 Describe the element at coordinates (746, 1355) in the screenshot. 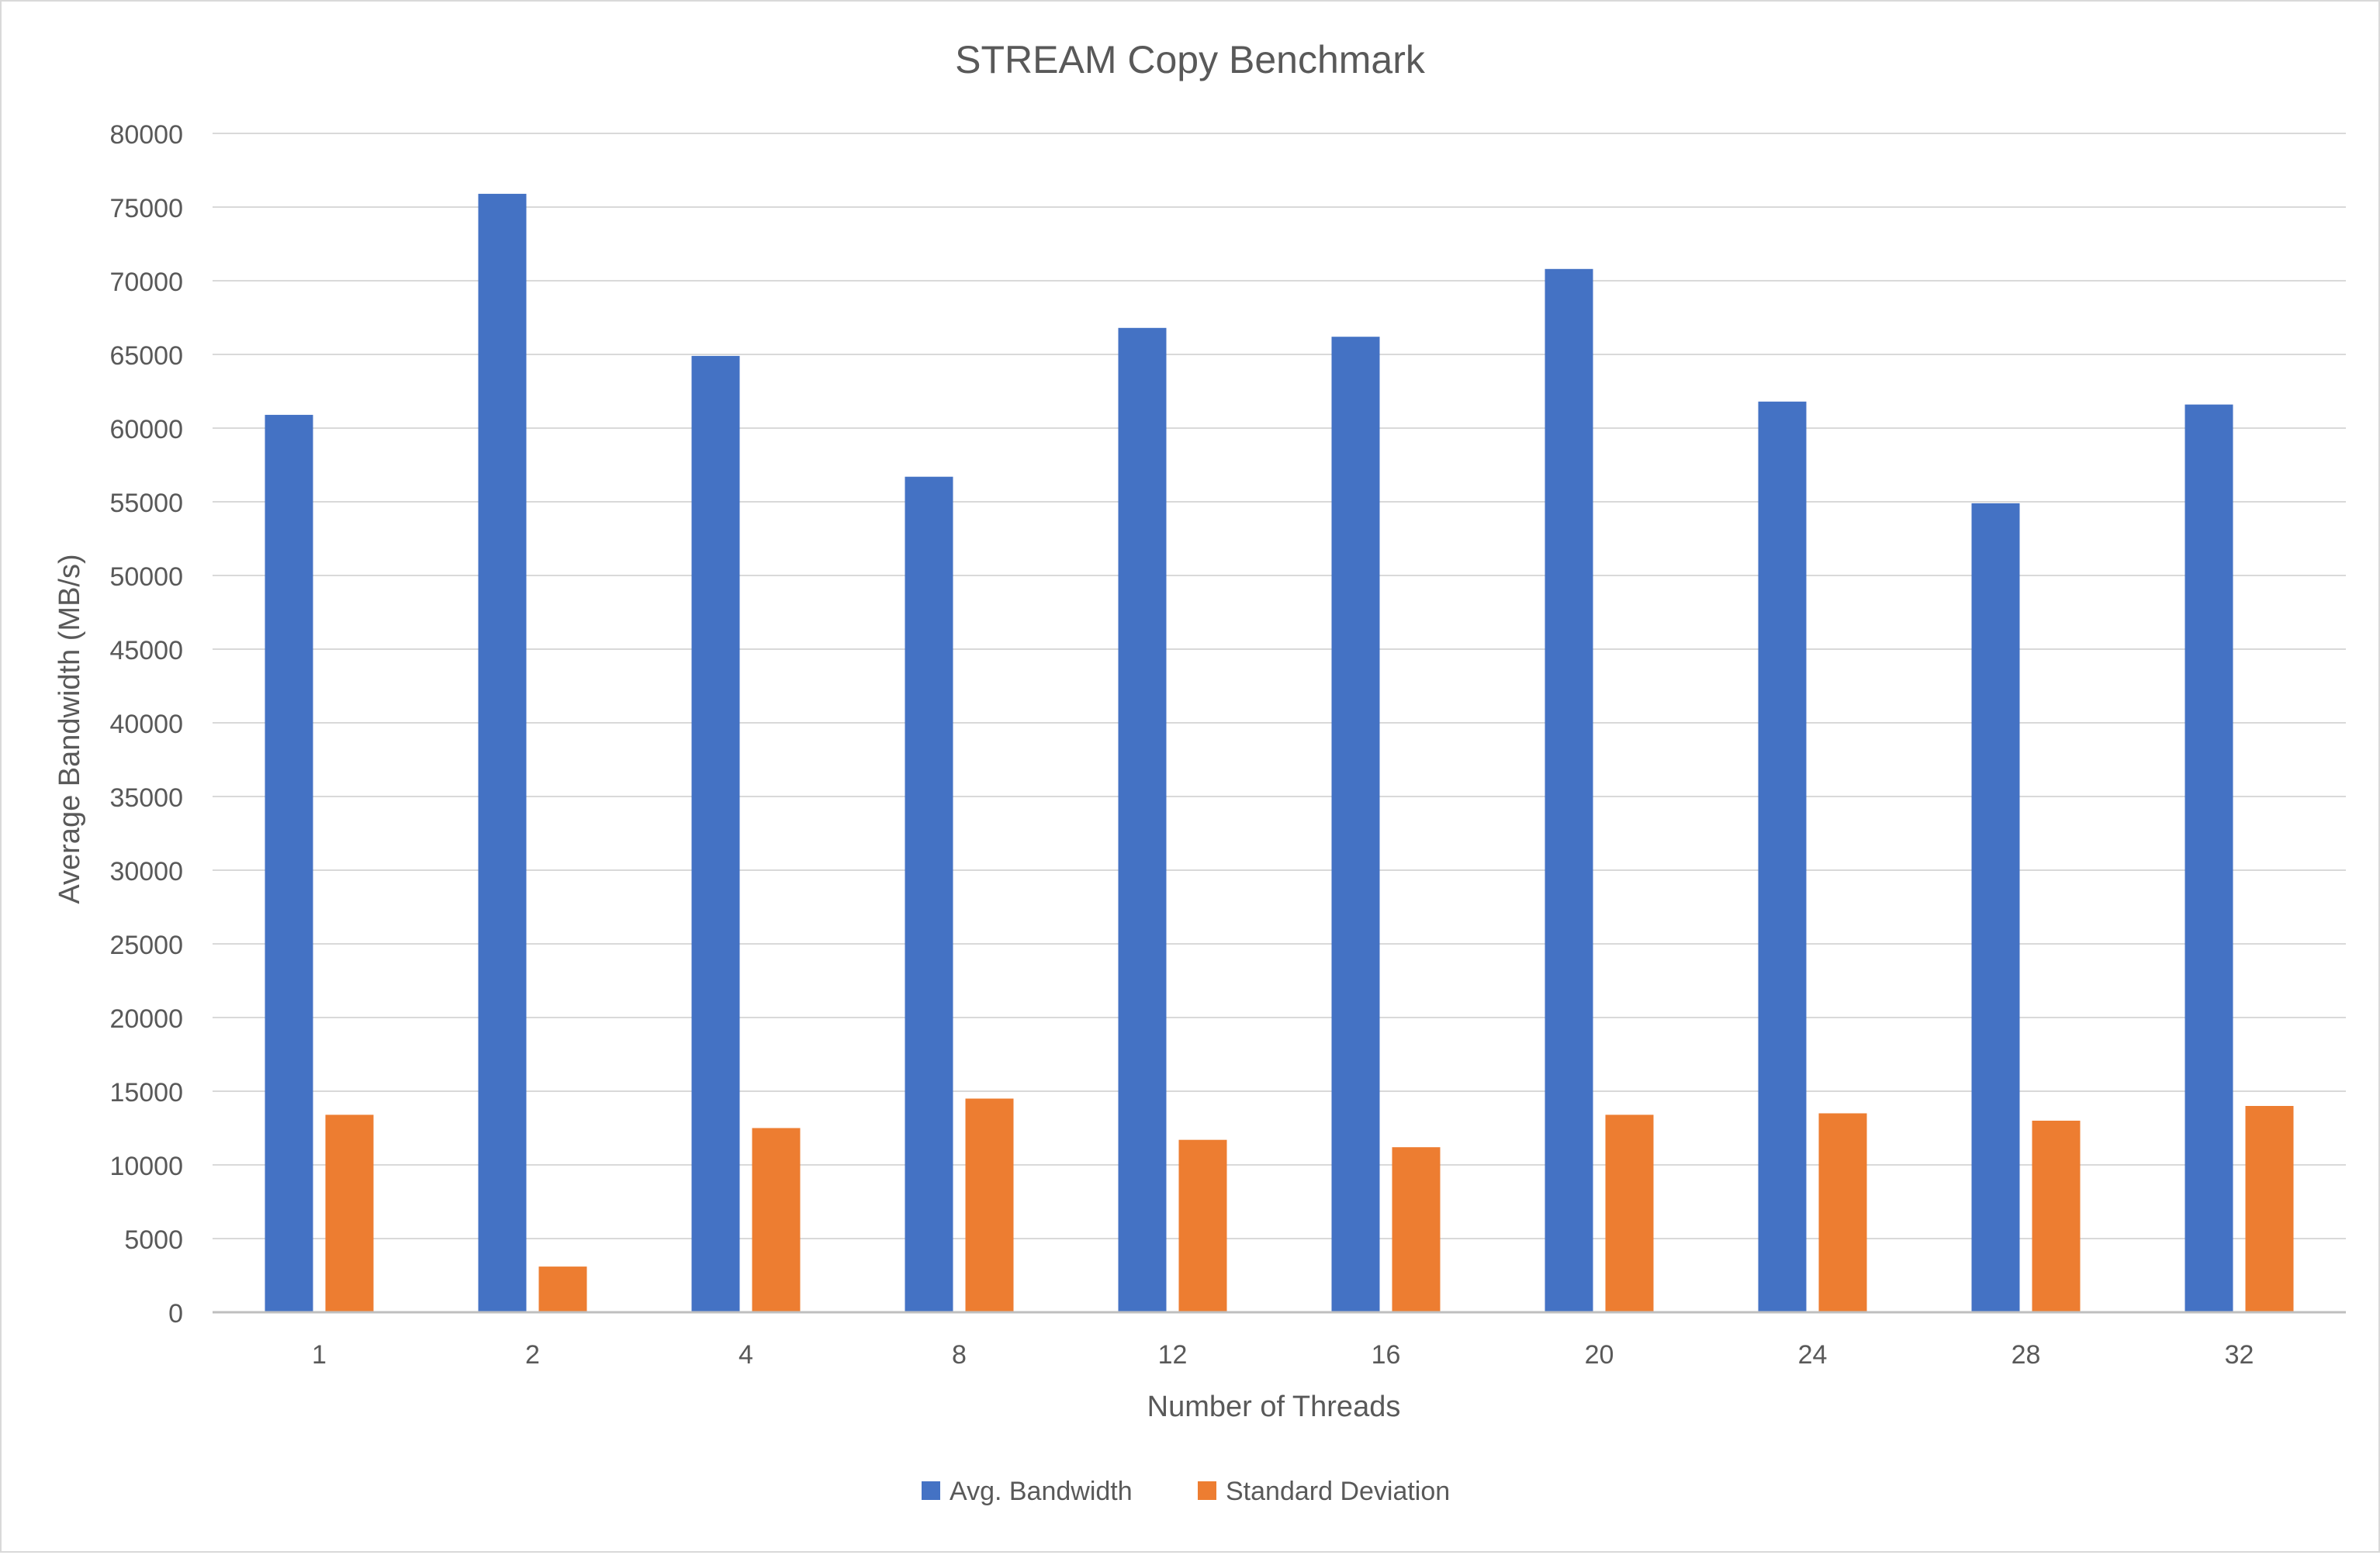

I see `x-tick-label: 4` at that location.